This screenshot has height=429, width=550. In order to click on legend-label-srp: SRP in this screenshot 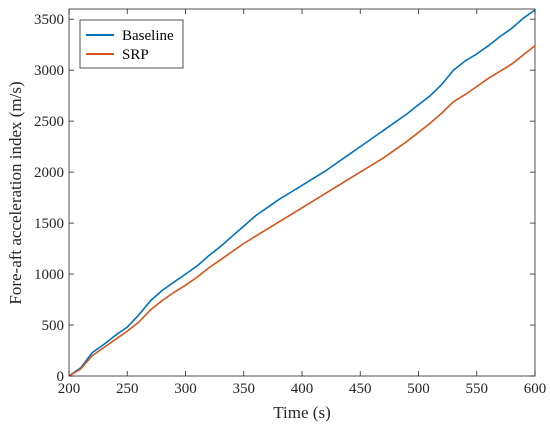, I will do `click(135, 55)`.